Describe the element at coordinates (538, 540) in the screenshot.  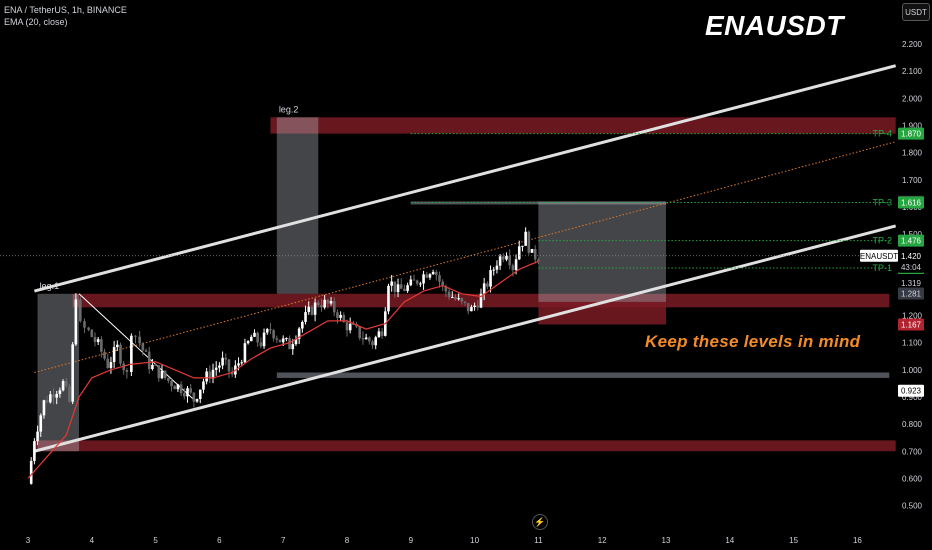
I see `x-tick-8: 11` at that location.